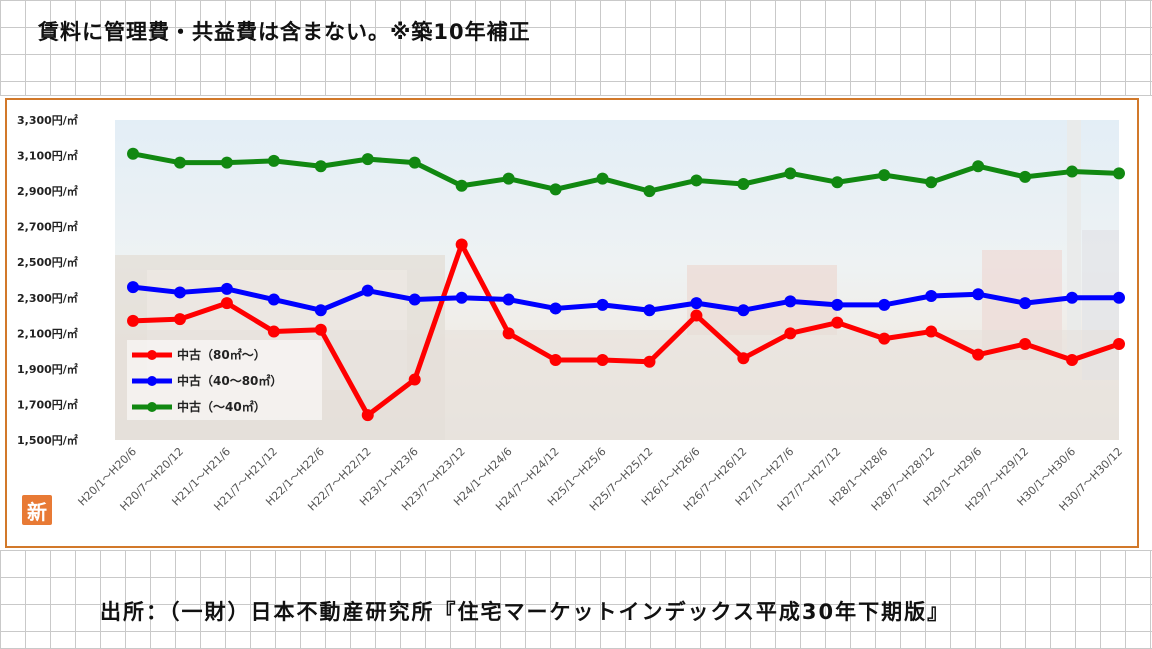 This screenshot has height=649, width=1152. What do you see at coordinates (47, 440) in the screenshot?
I see `y-tick-label: 1,500円/㎡` at bounding box center [47, 440].